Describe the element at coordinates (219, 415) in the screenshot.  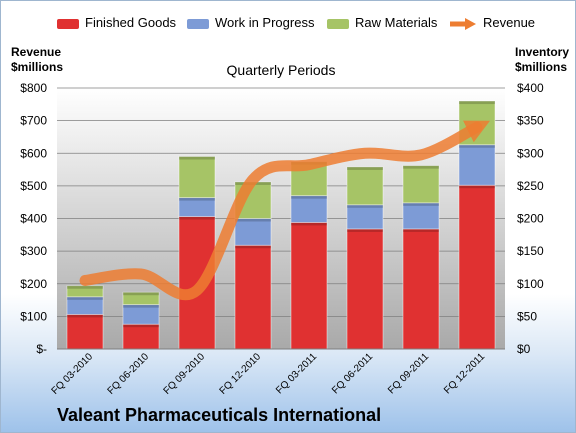
I see `company-name: Valeant Pharmaceuticals International` at that location.